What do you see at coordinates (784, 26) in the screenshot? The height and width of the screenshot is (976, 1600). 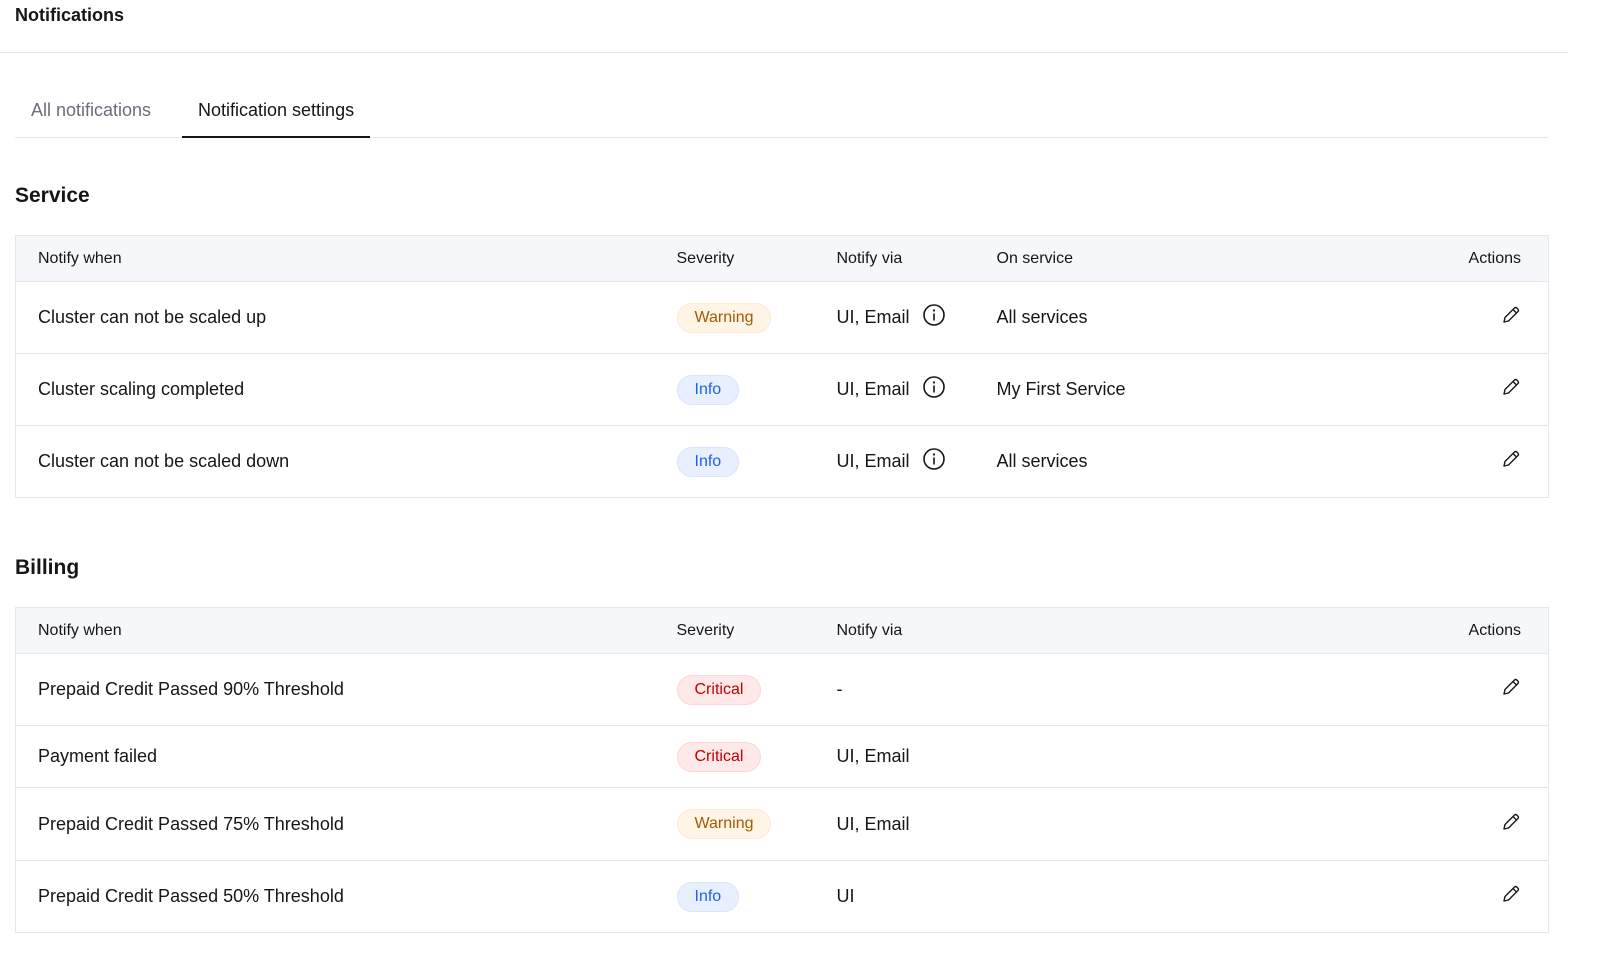 I see `page-header: Notifications` at bounding box center [784, 26].